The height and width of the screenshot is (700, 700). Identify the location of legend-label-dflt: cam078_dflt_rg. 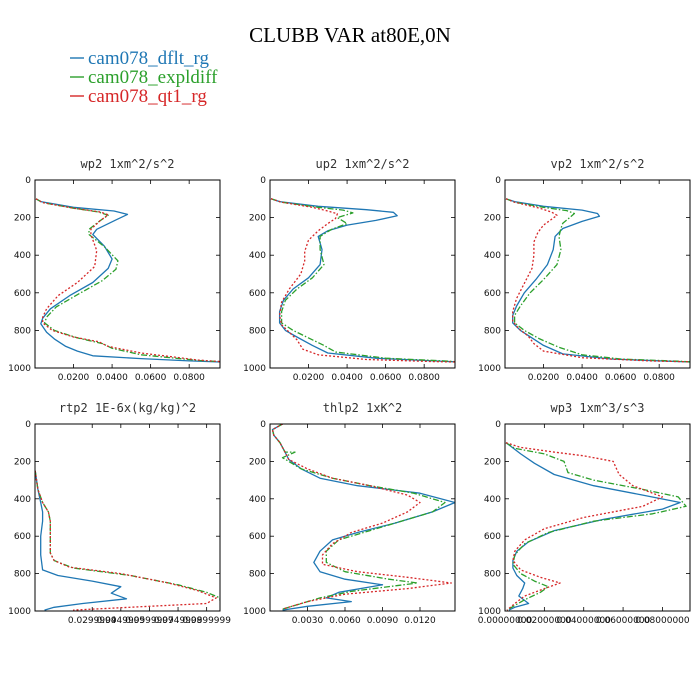
(149, 58).